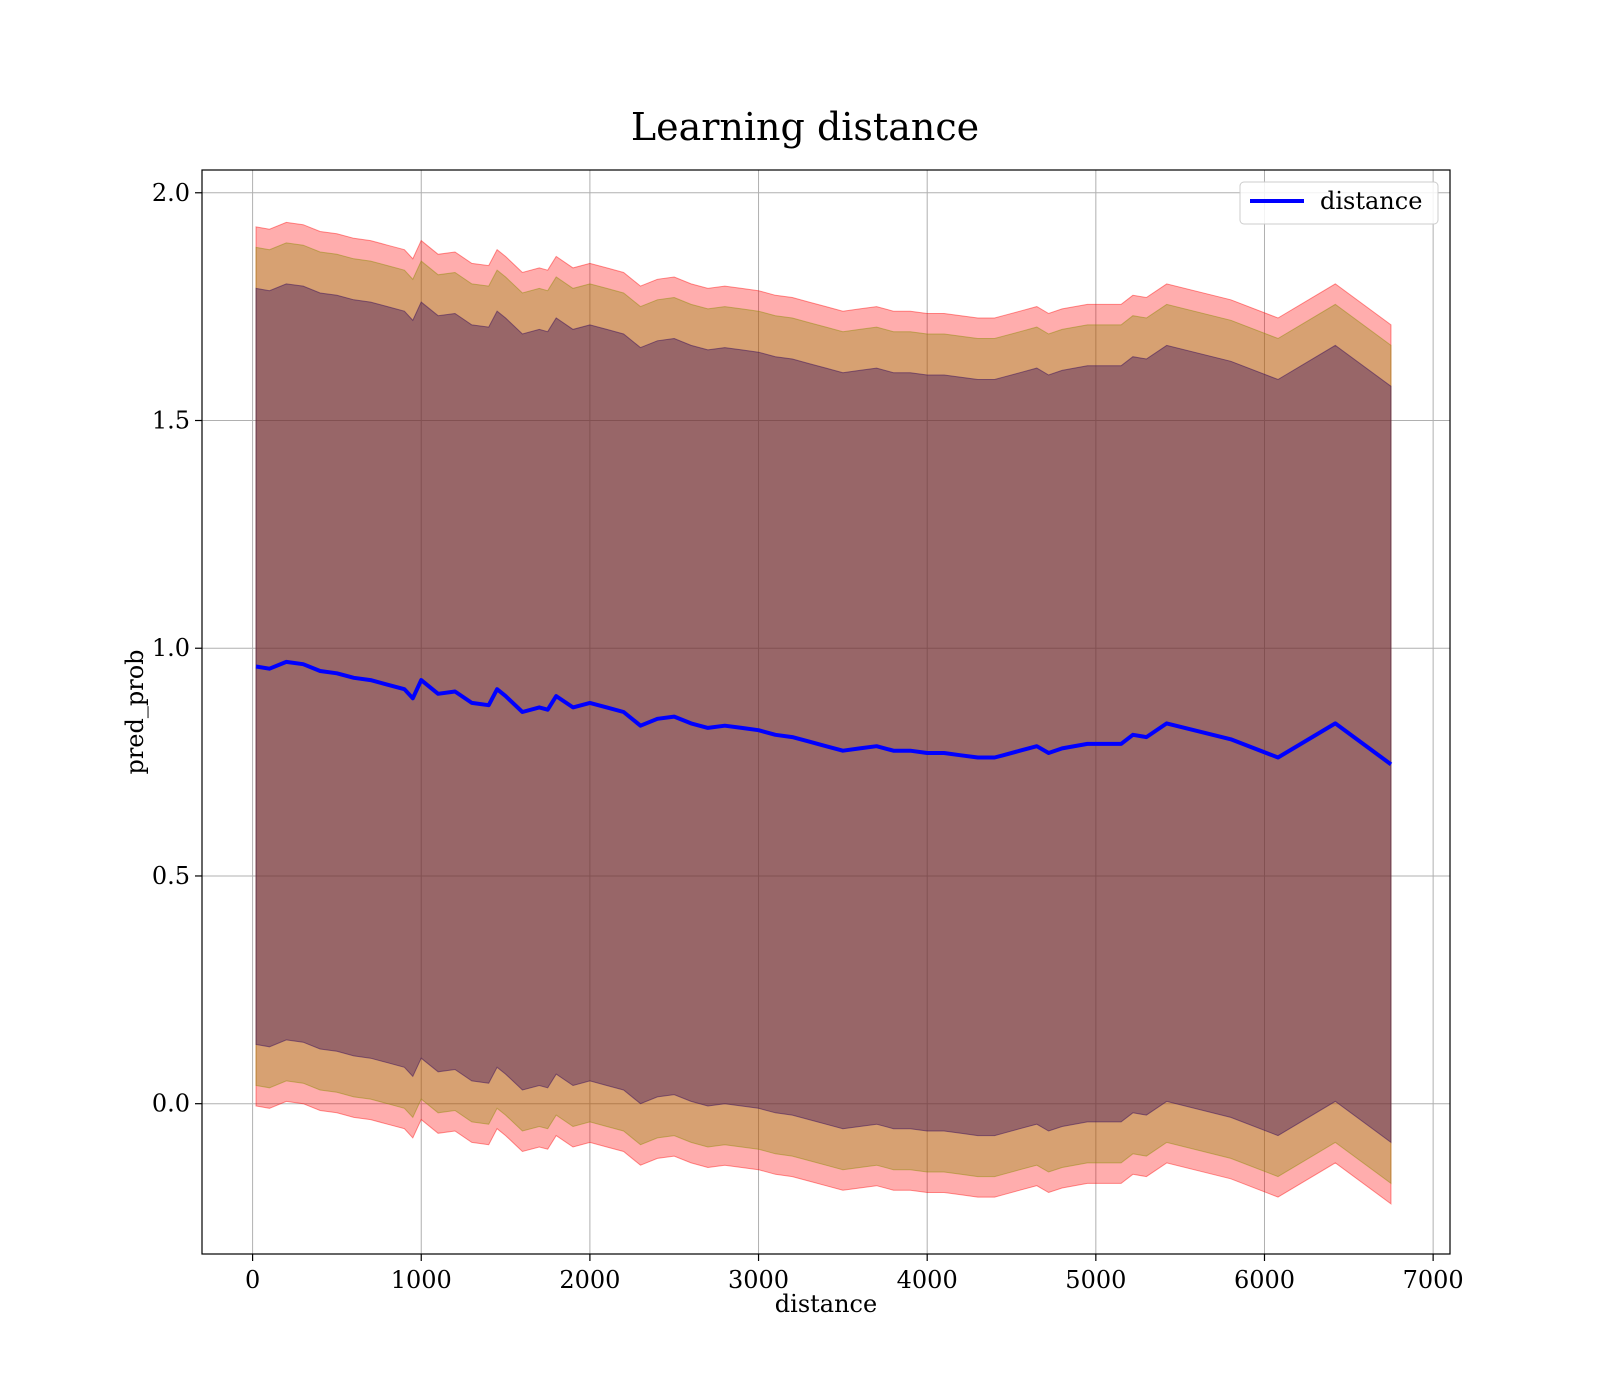 The height and width of the screenshot is (1400, 1600). Describe the element at coordinates (589, 1280) in the screenshot. I see `x-tick-label-2: 2000` at that location.